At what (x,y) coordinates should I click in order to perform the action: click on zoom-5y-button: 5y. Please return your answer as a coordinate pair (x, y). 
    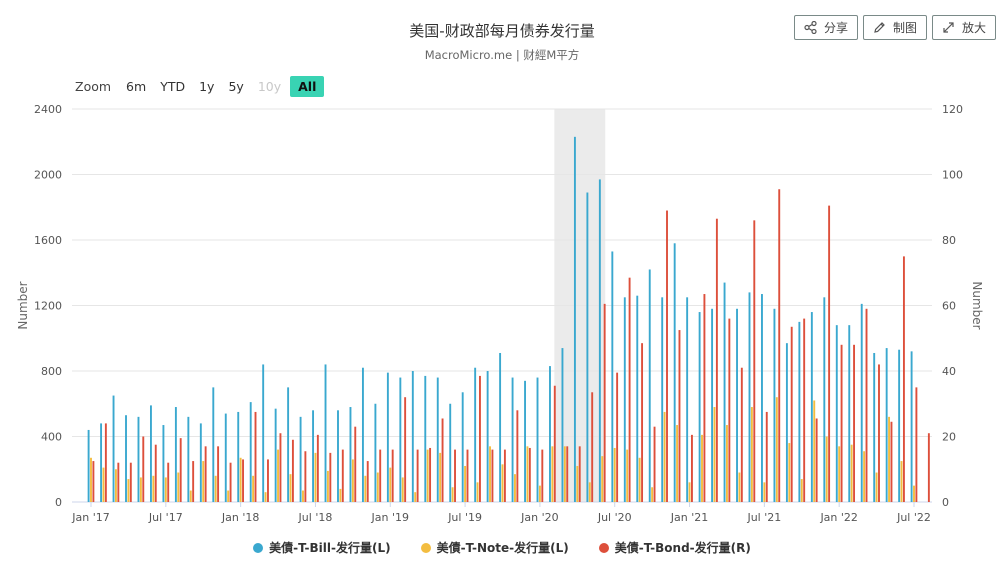
    Looking at the image, I should click on (236, 86).